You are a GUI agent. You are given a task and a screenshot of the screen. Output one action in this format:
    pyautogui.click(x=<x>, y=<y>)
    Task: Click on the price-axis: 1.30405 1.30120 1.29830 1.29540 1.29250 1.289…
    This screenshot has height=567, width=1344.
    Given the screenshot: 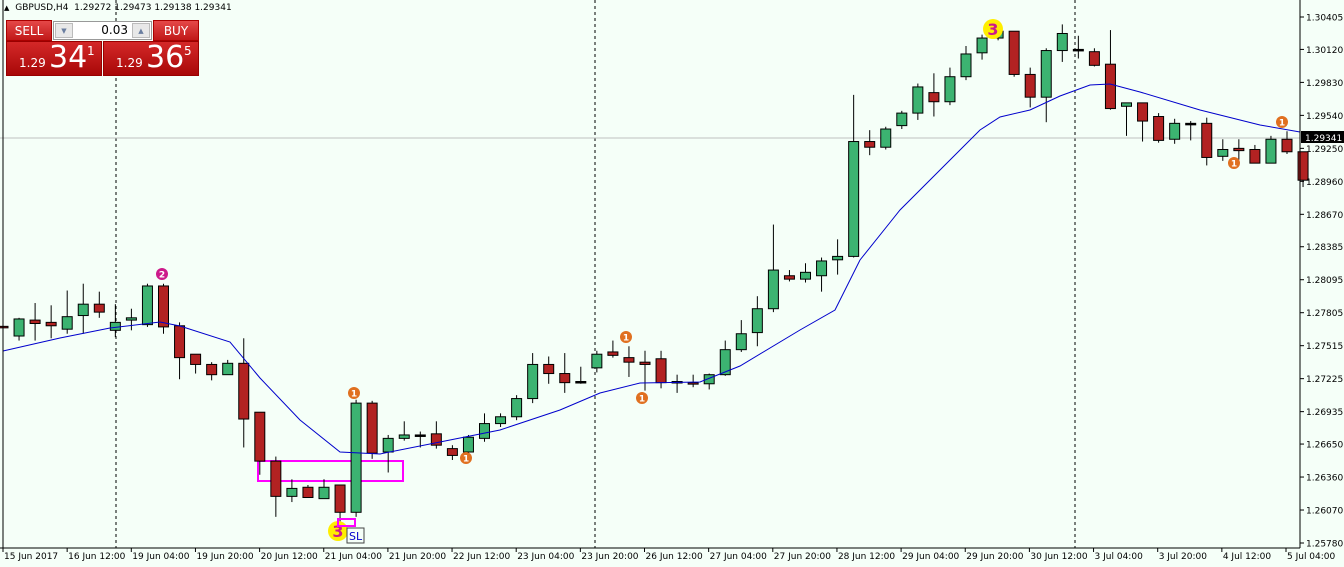 What is the action you would take?
    pyautogui.click(x=1321, y=282)
    